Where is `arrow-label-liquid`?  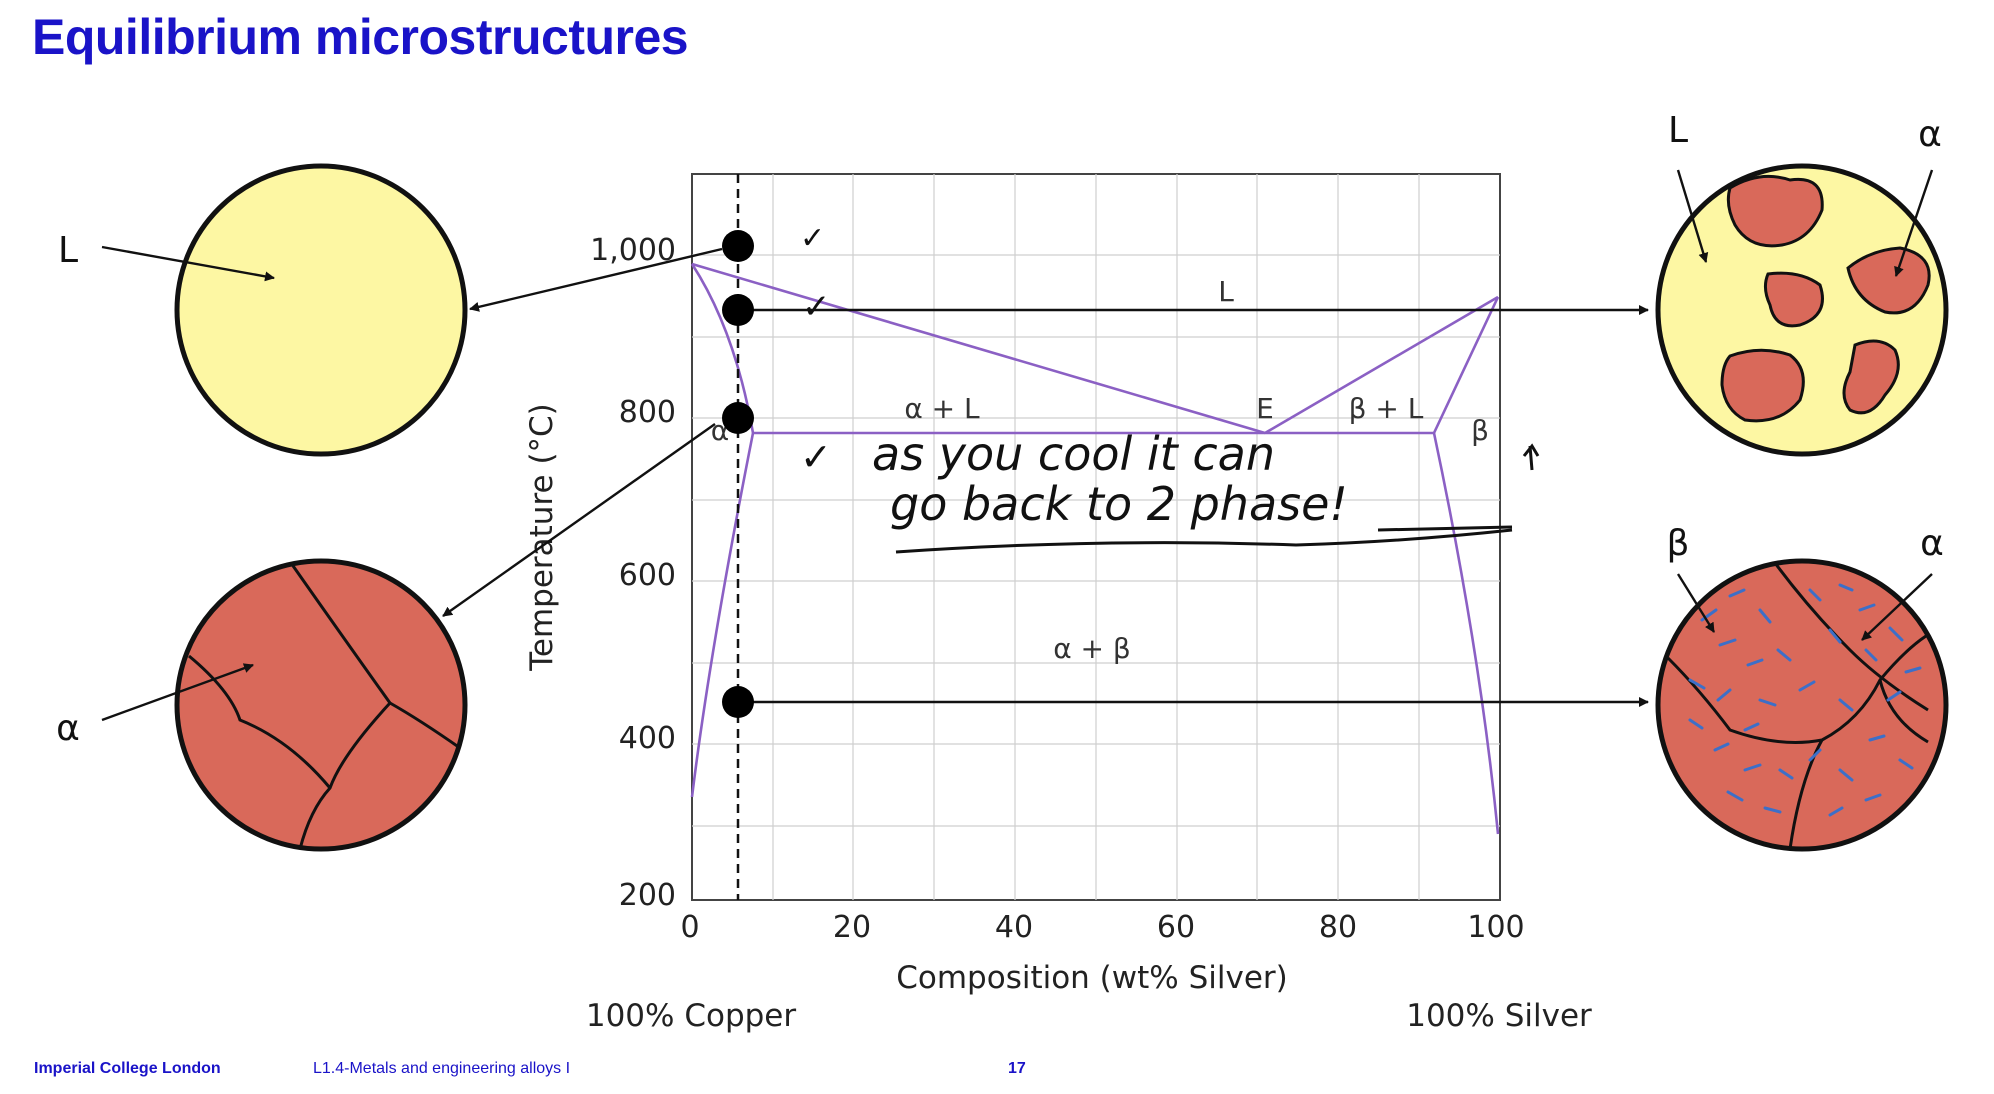
arrow-label-liquid is located at coordinates (188, 263).